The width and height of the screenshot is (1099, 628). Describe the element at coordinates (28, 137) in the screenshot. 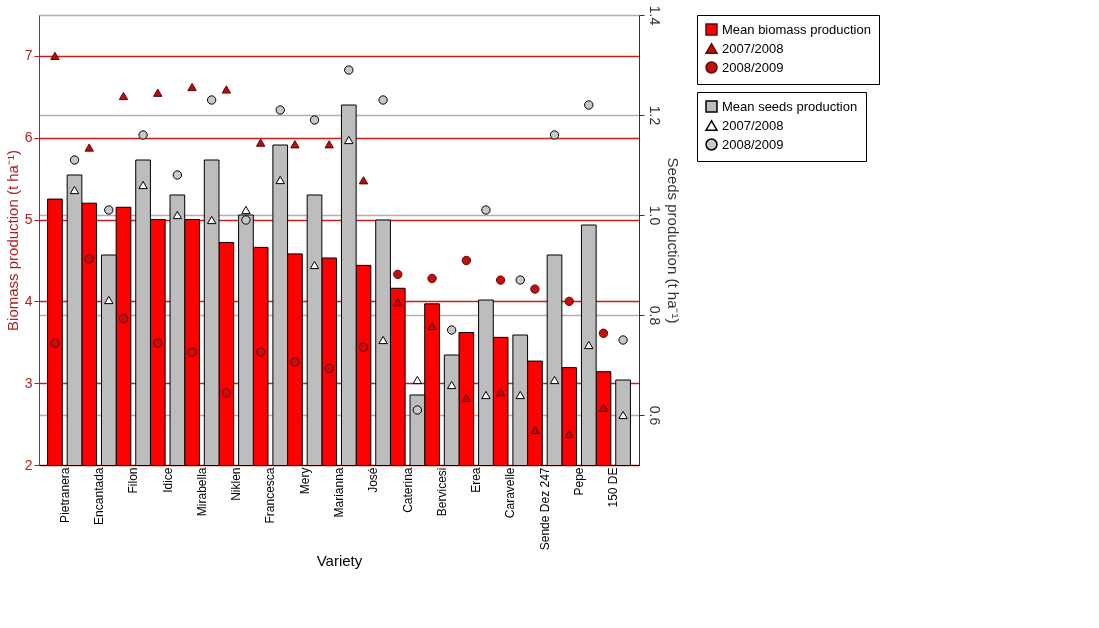

I see `y-tick-label: 6` at that location.